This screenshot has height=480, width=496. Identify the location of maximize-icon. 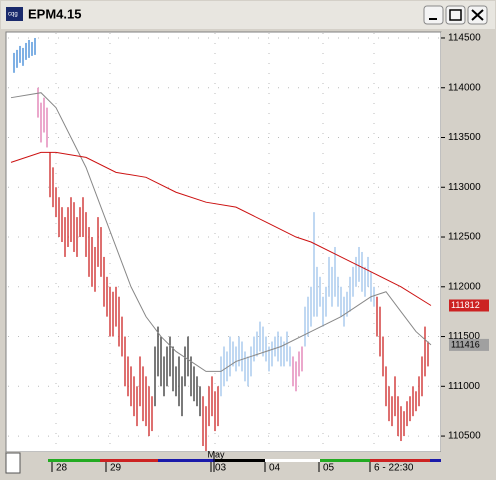
(455, 15).